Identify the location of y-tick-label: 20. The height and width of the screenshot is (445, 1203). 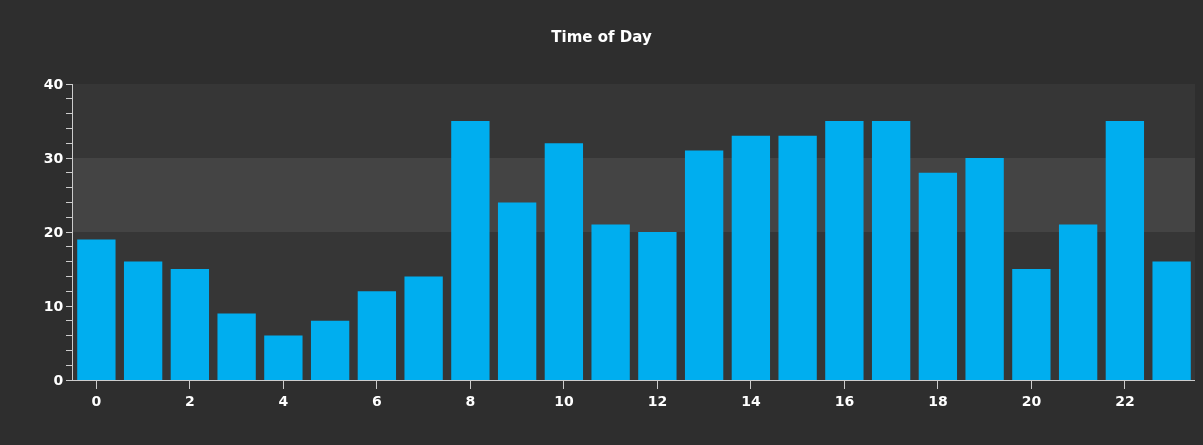
(53, 231).